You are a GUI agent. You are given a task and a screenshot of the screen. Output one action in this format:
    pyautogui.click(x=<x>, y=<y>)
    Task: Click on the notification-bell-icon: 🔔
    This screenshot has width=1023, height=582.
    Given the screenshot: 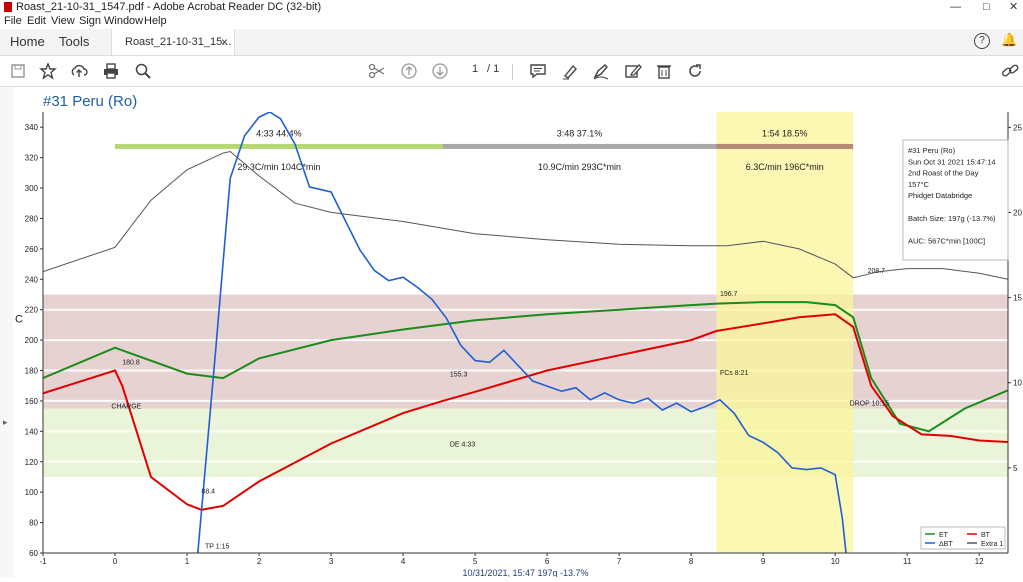 What is the action you would take?
    pyautogui.click(x=1009, y=39)
    